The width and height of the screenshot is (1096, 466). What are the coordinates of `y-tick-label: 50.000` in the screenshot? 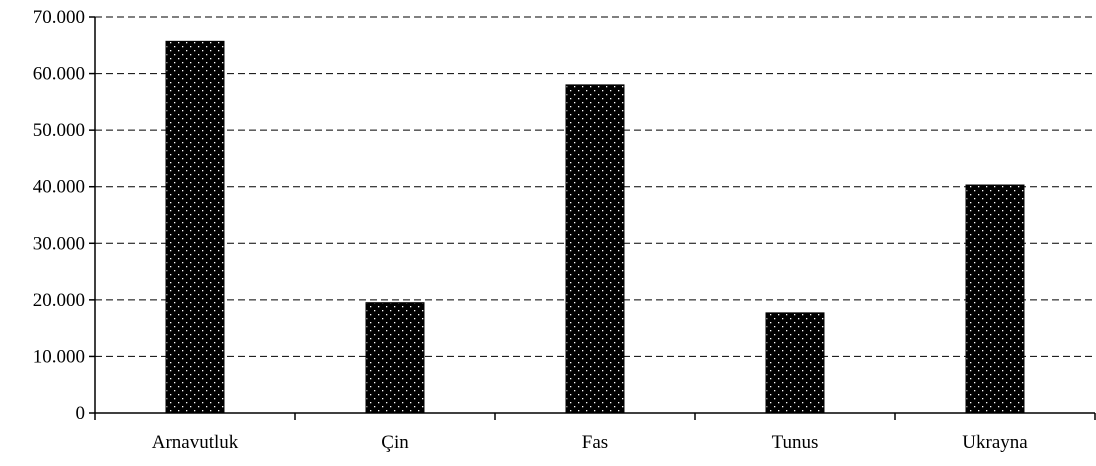 It's located at (59, 130).